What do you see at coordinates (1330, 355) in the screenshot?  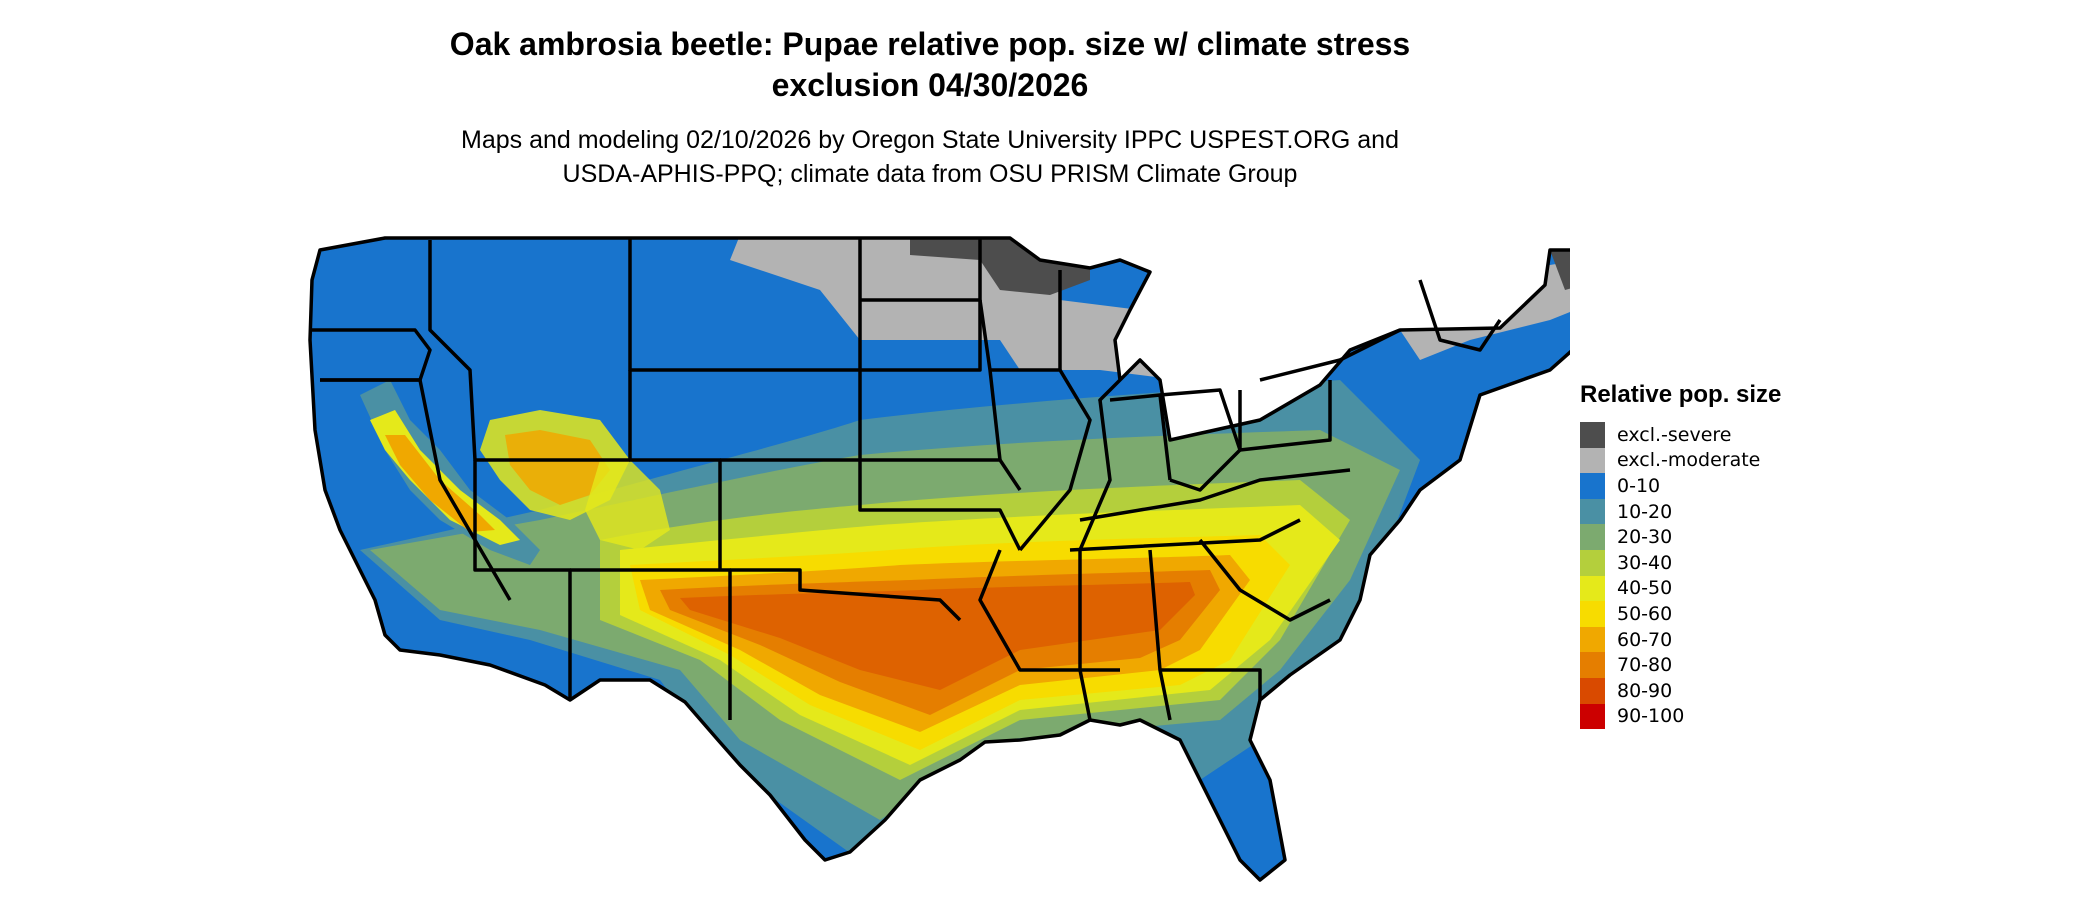 I see `border-new-york` at bounding box center [1330, 355].